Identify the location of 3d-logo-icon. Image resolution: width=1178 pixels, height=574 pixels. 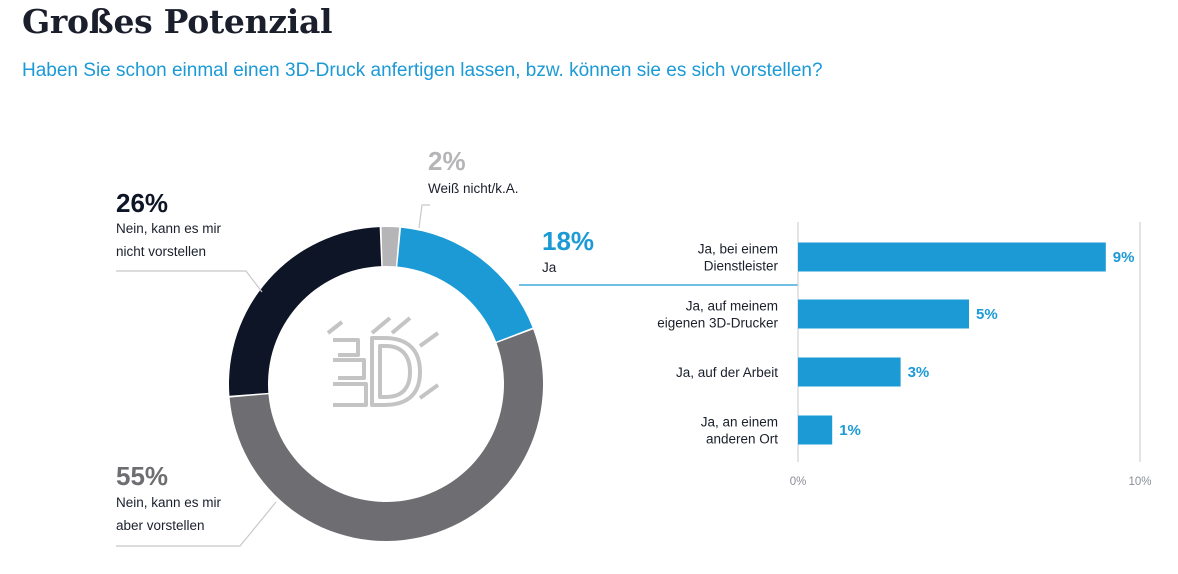
(383, 361).